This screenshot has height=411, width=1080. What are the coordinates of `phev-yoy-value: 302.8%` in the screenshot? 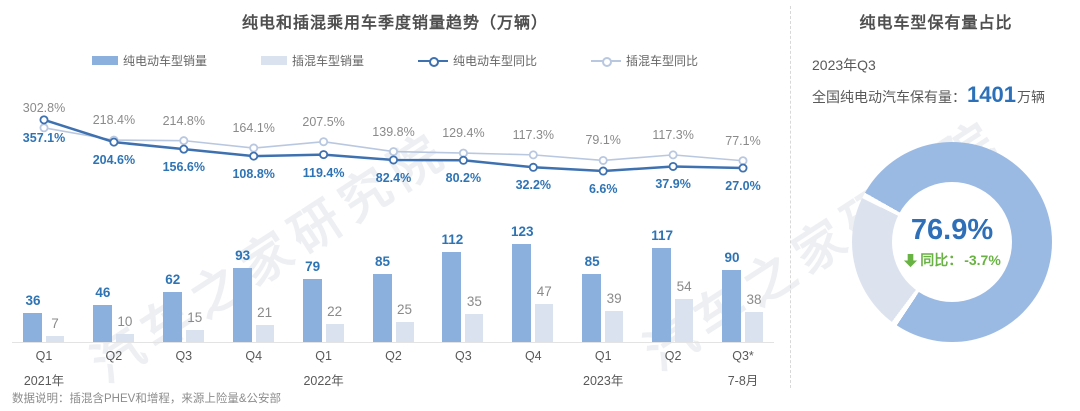 It's located at (44, 107).